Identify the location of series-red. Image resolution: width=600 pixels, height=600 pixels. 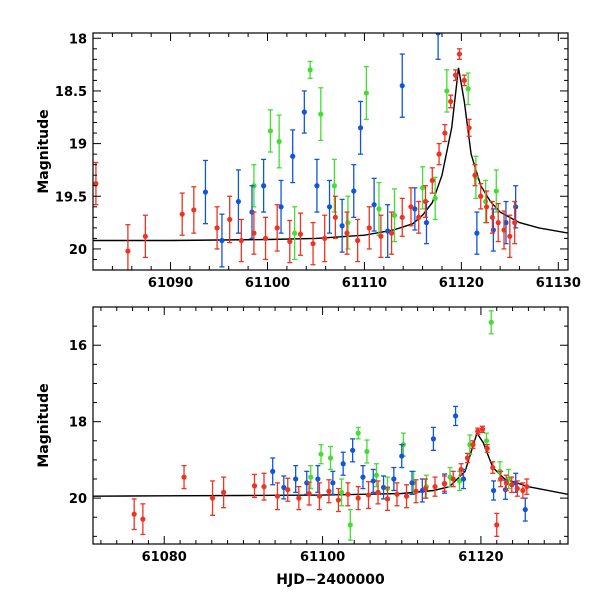
(330, 481).